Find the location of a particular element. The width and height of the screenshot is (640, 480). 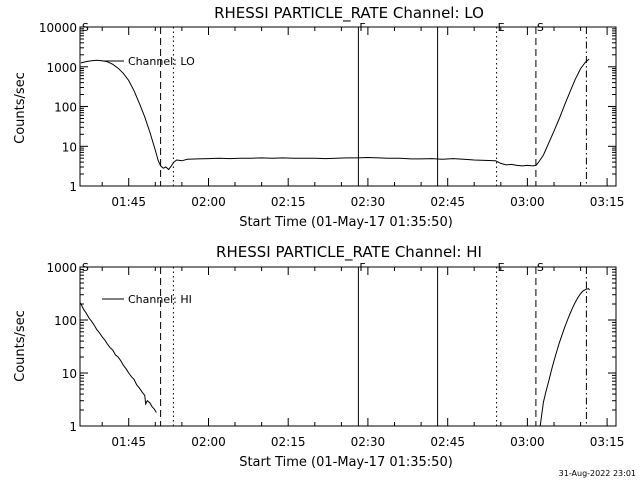

panel-hi-x-tick-label-3: 02:30 is located at coordinates (368, 442).